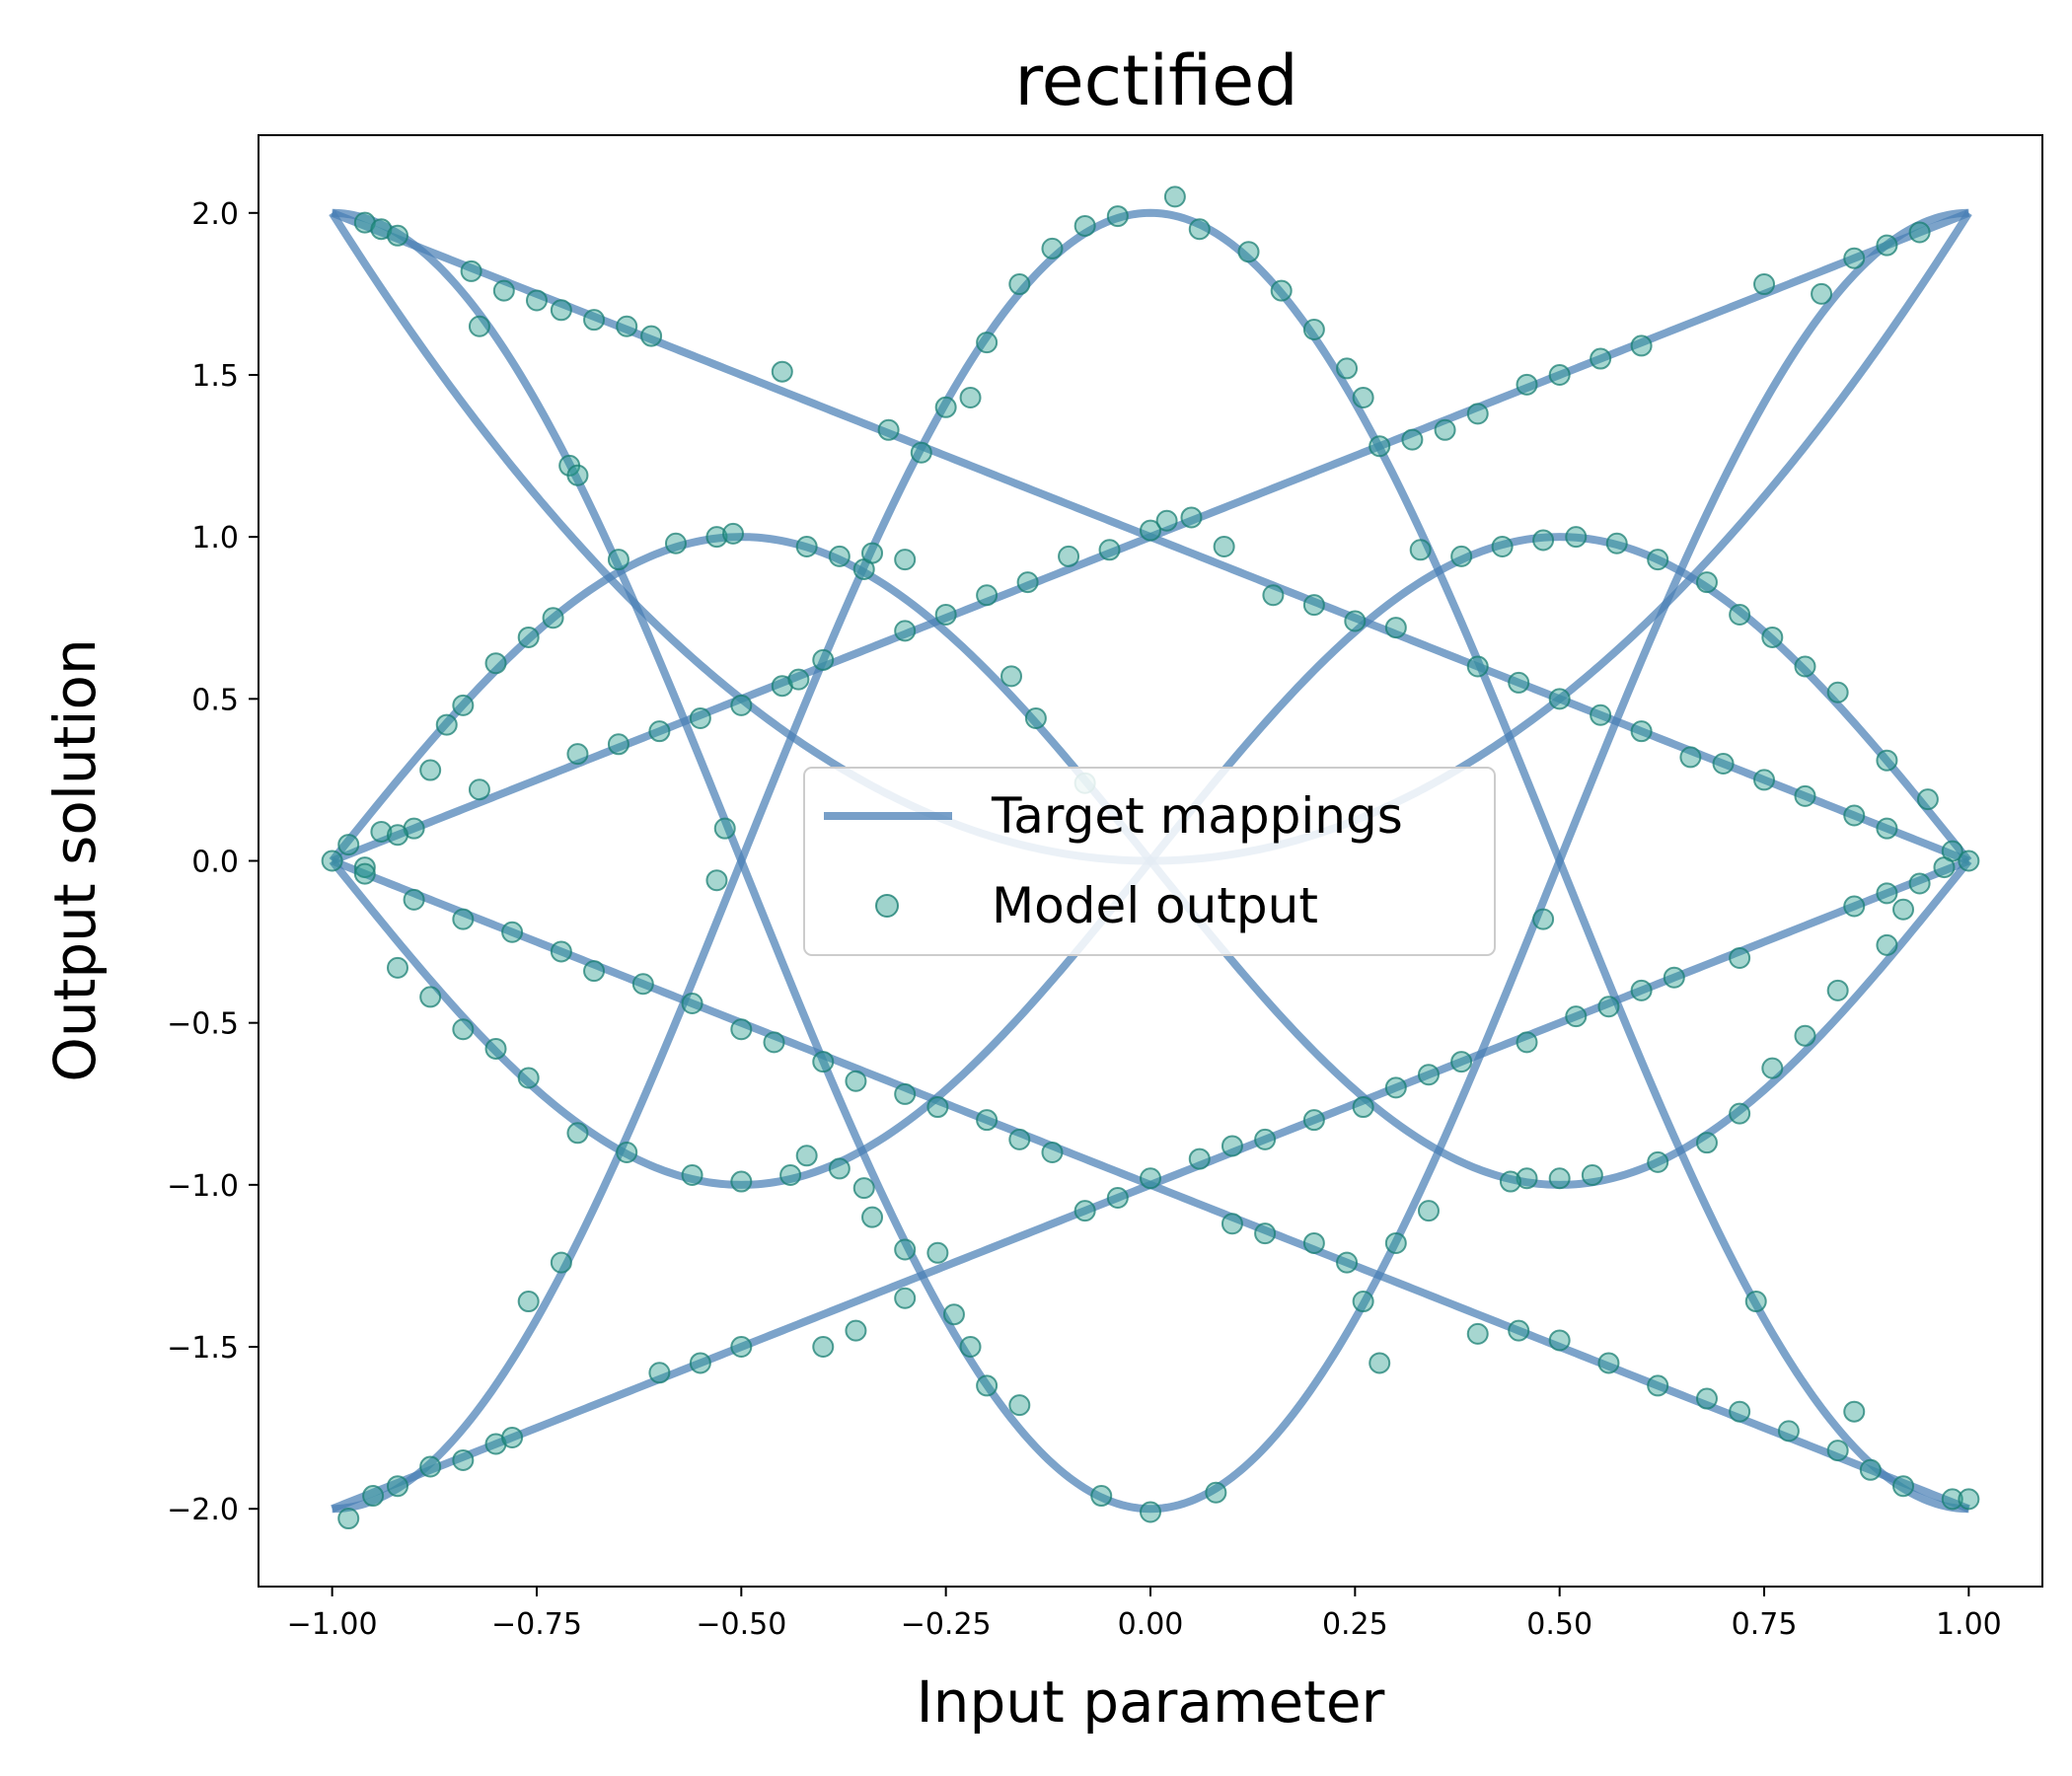  Describe the element at coordinates (741, 1625) in the screenshot. I see `x-tick-label: −0.50` at that location.